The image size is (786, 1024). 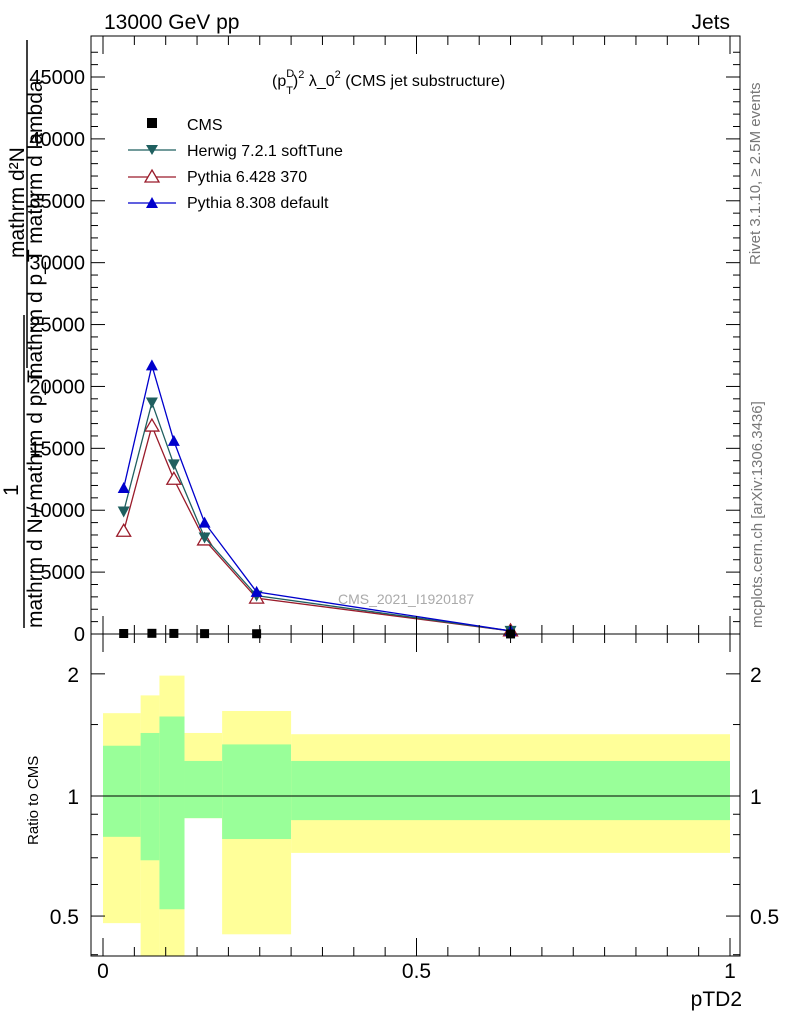 What do you see at coordinates (103, 971) in the screenshot?
I see `ratio-xtick-label: 0` at bounding box center [103, 971].